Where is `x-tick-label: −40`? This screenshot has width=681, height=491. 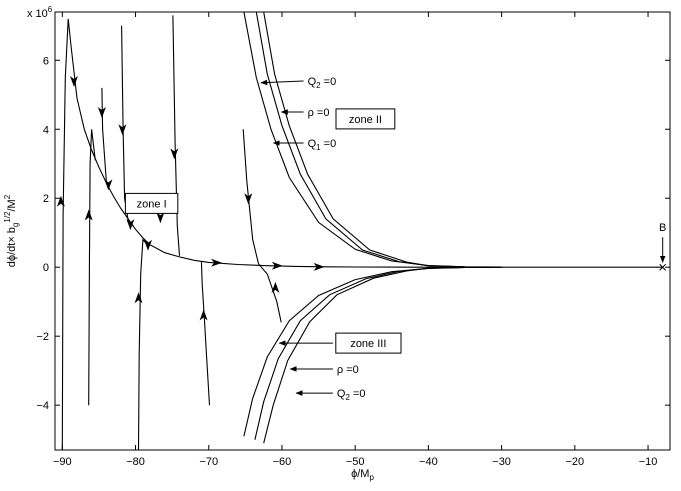
x-tick-label: −40 is located at coordinates (428, 462).